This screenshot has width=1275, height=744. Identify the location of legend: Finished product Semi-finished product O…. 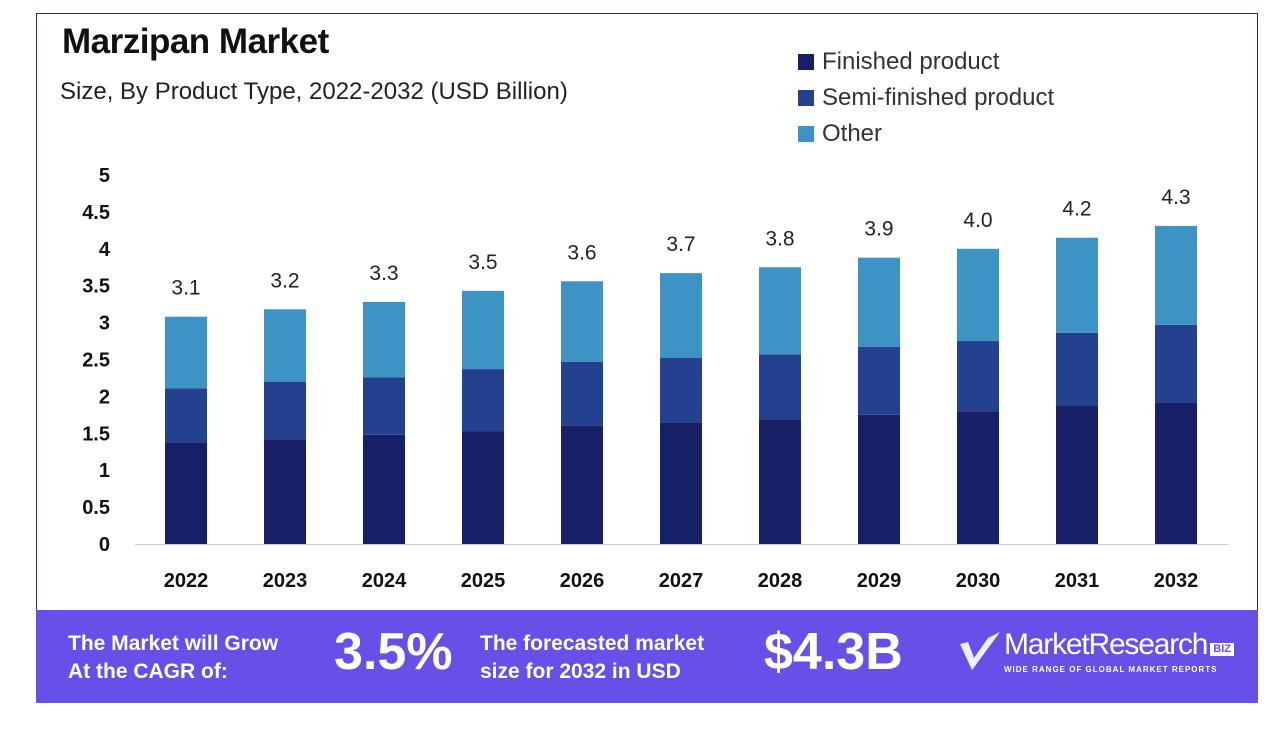
(926, 98).